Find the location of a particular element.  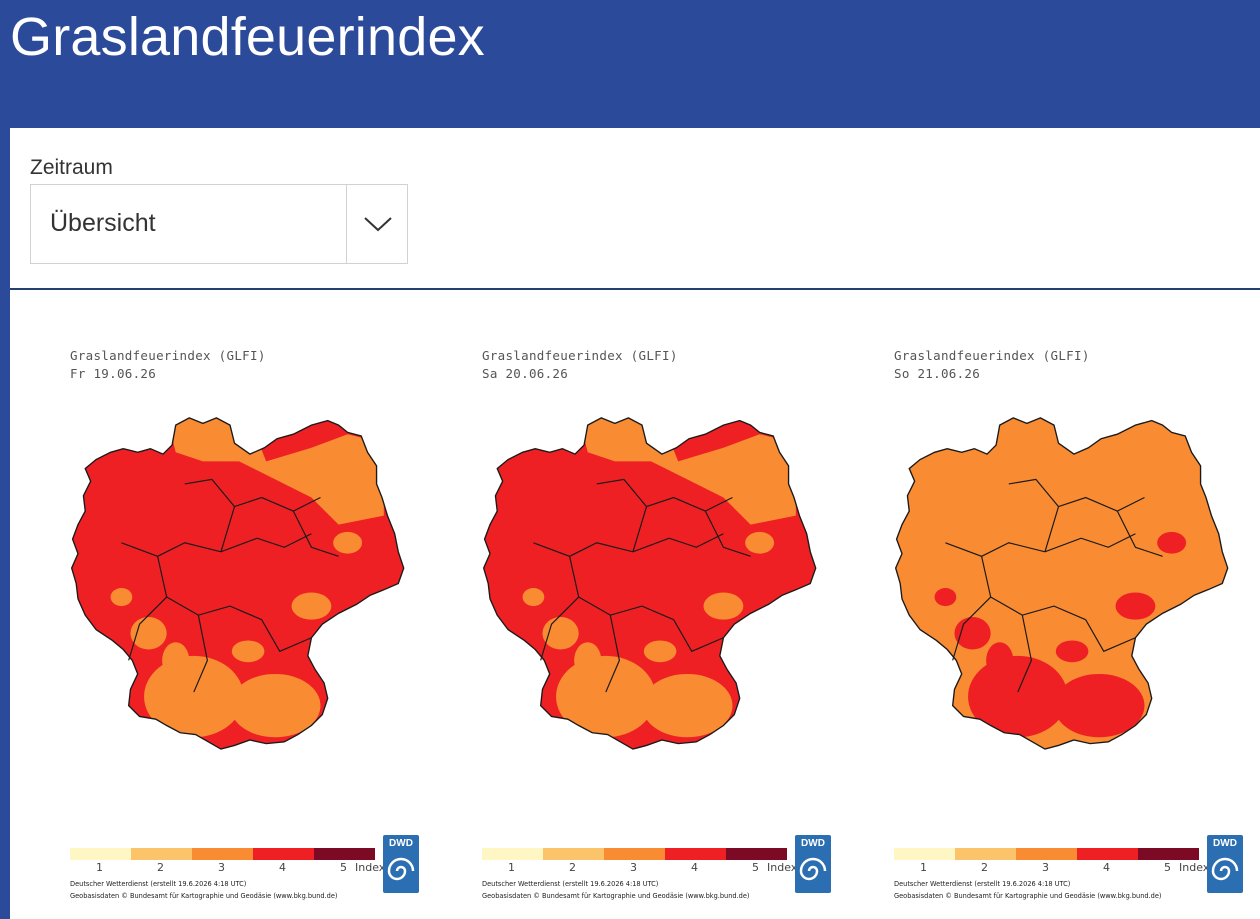

zeitraum-selected-value: Übersicht is located at coordinates (103, 223).